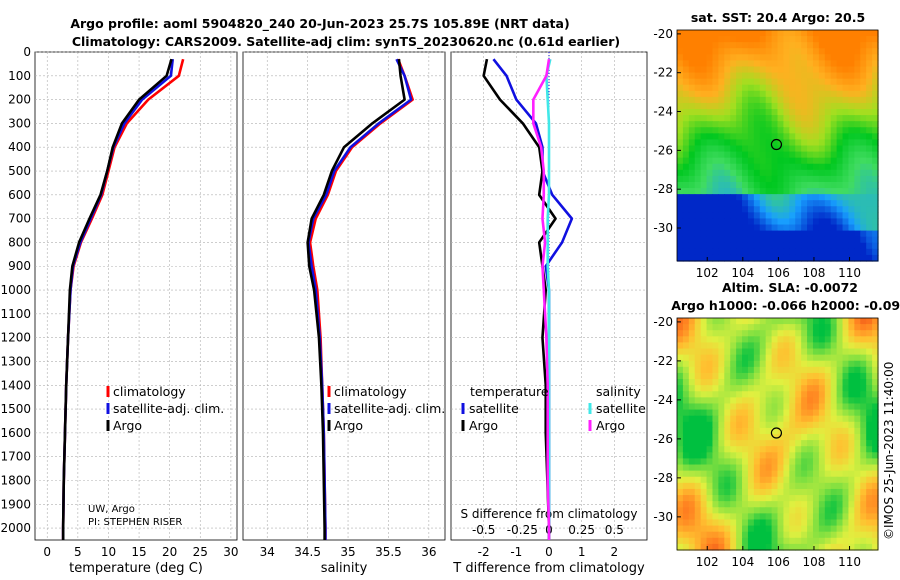  Describe the element at coordinates (663, 189) in the screenshot. I see `map-y-tick-label: -28` at that location.